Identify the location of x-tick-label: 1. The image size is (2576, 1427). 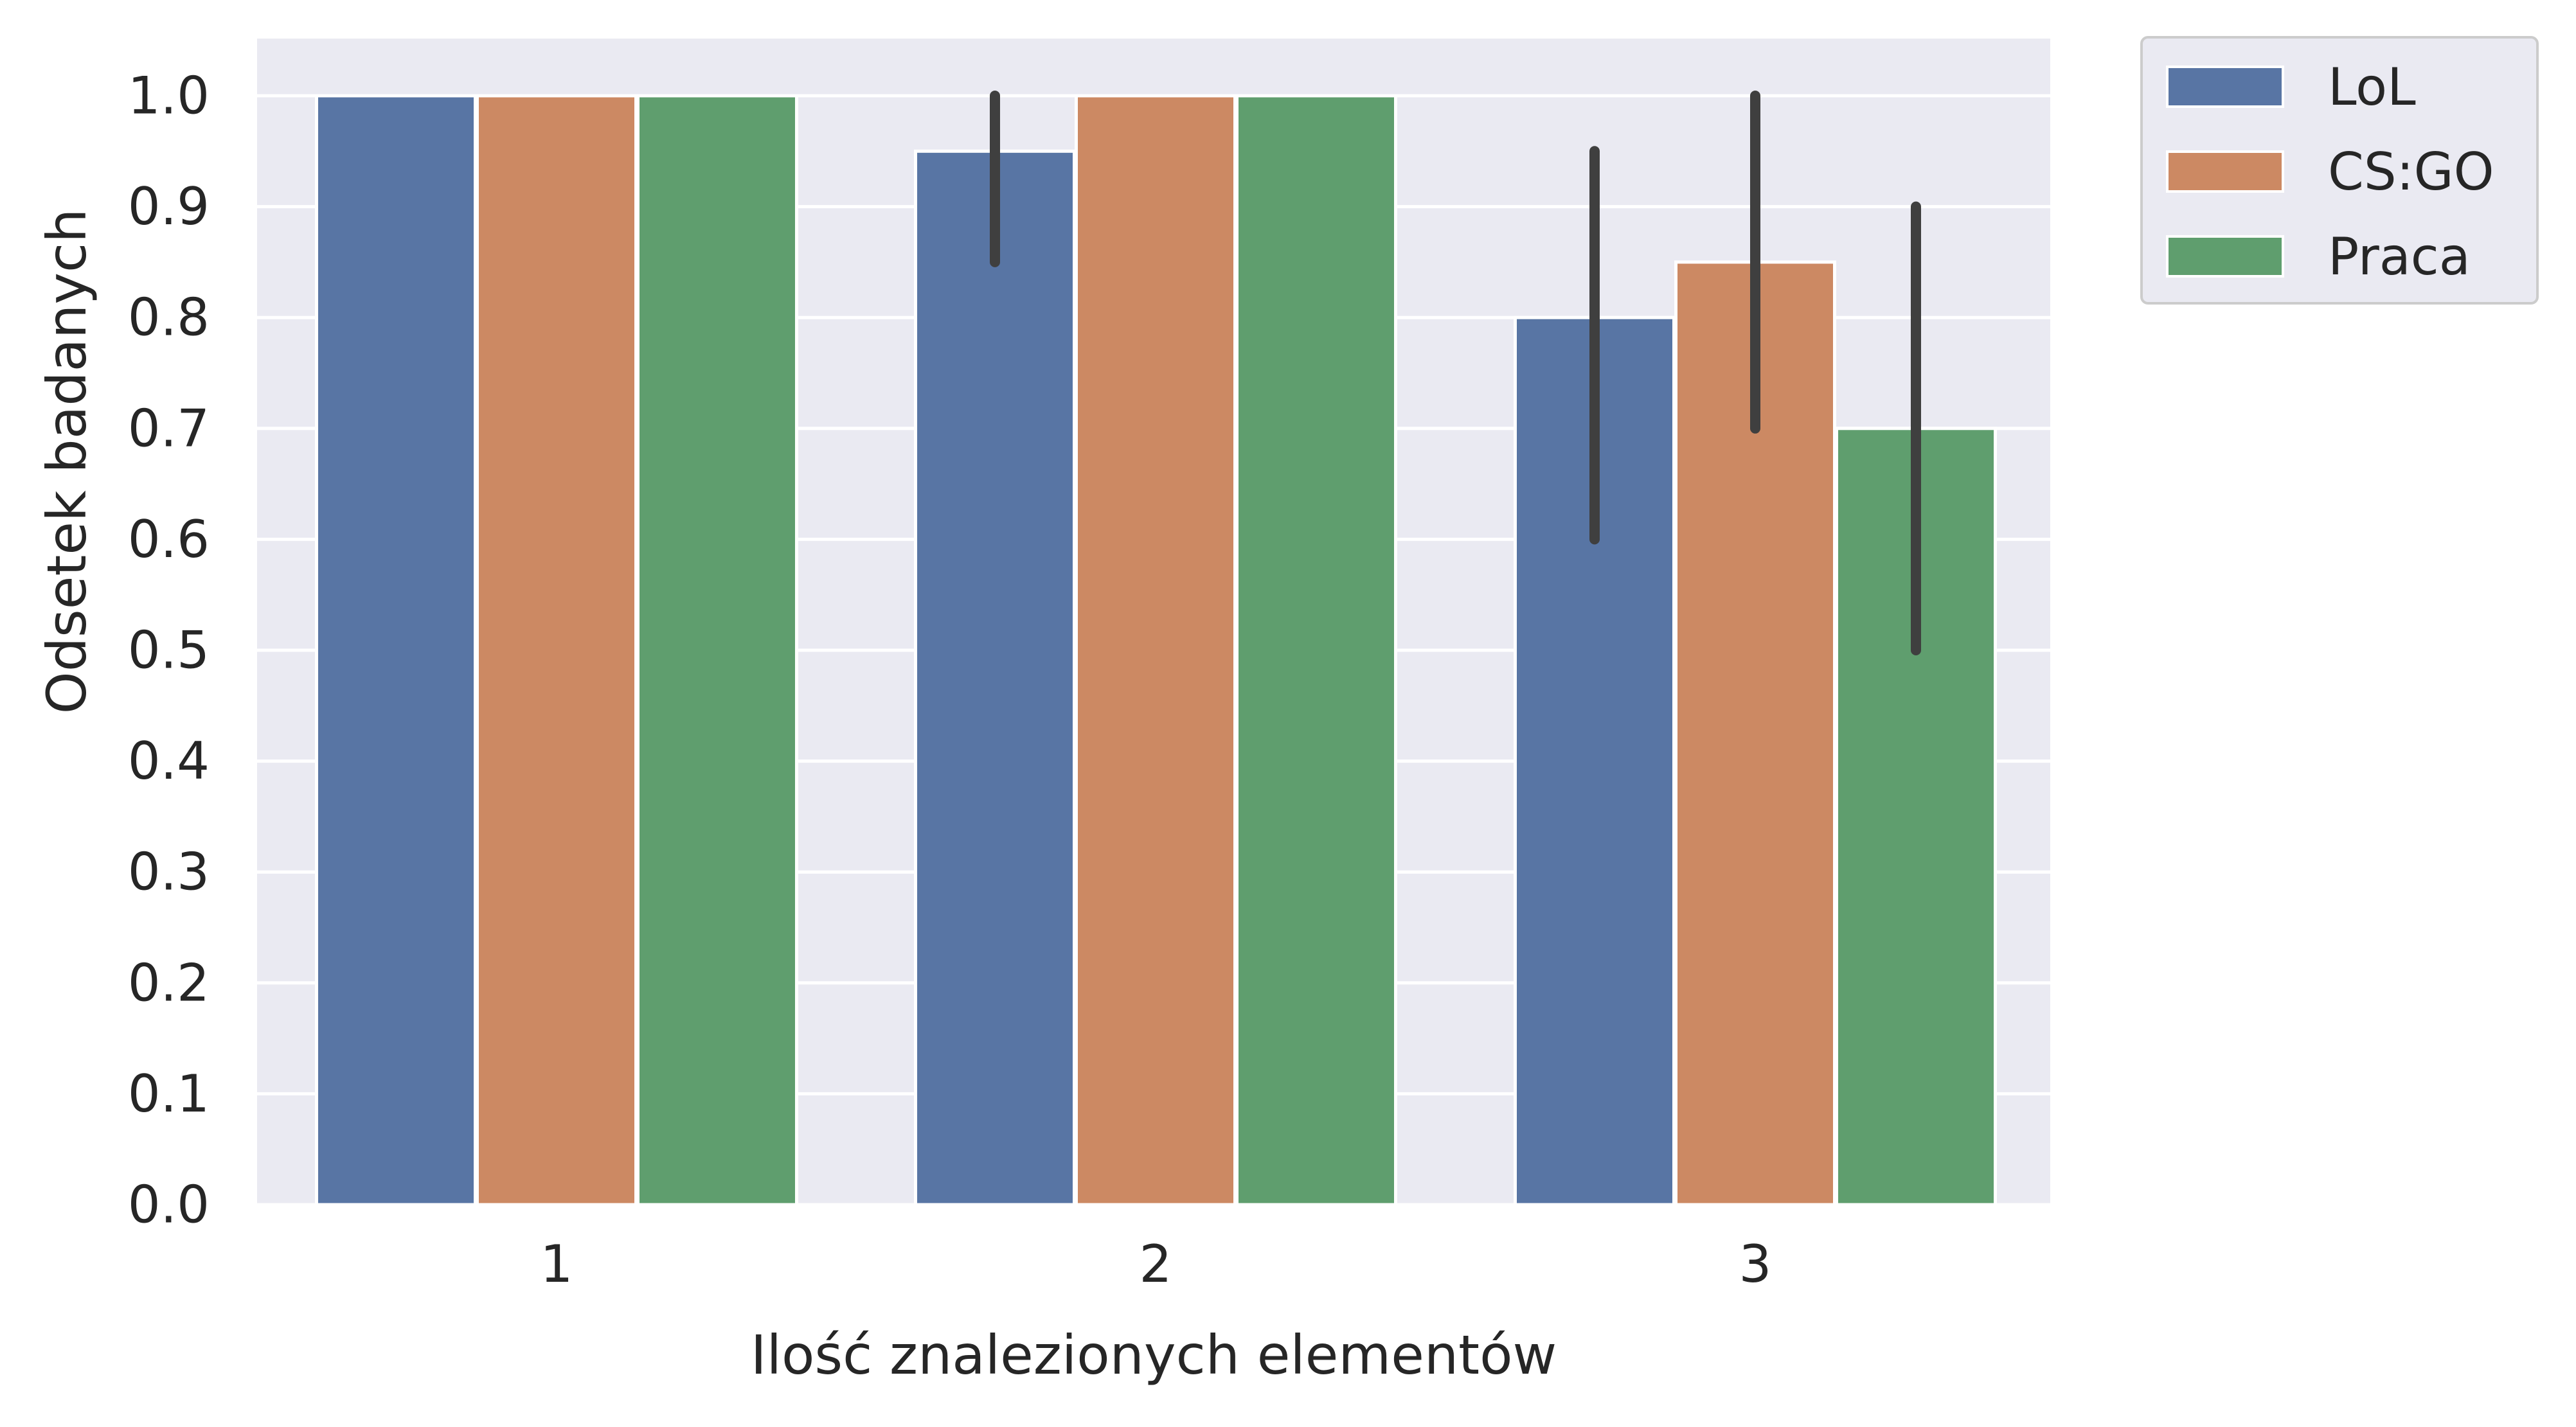
(557, 1264).